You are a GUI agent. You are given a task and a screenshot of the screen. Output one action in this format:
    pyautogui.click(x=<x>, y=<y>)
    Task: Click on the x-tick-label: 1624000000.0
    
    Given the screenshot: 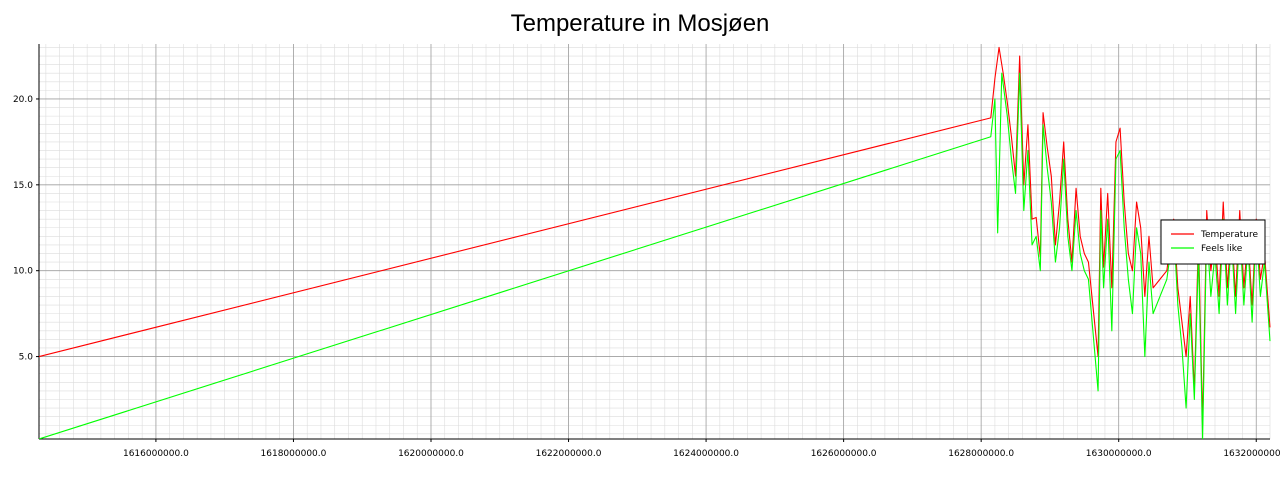 What is the action you would take?
    pyautogui.click(x=706, y=454)
    